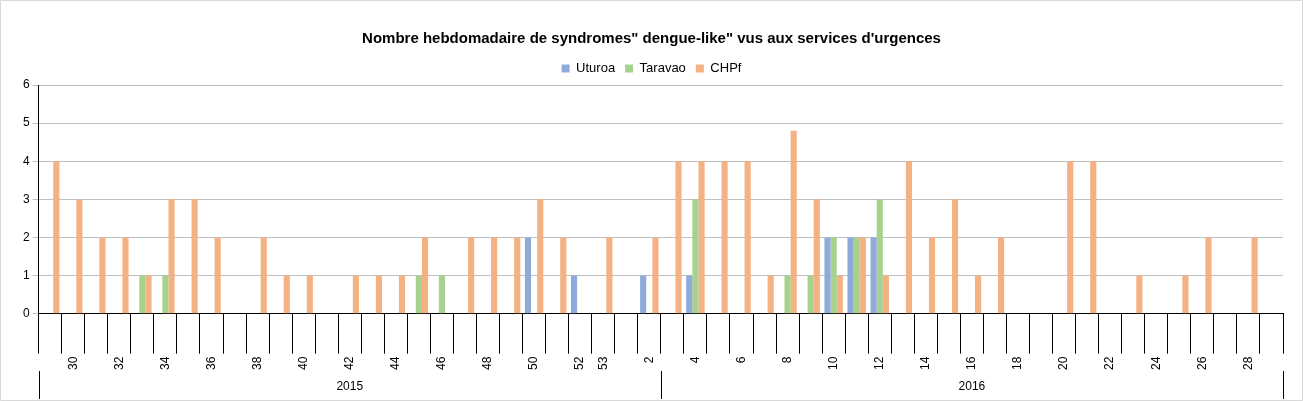  What do you see at coordinates (1109, 363) in the screenshot?
I see `x-tick-label: 22` at bounding box center [1109, 363].